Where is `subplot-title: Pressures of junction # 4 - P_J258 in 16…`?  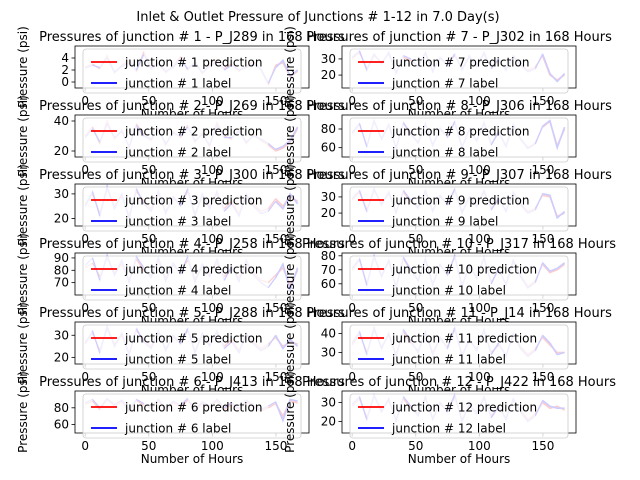 subplot-title: Pressures of junction # 4 - P_J258 in 16… is located at coordinates (192, 244).